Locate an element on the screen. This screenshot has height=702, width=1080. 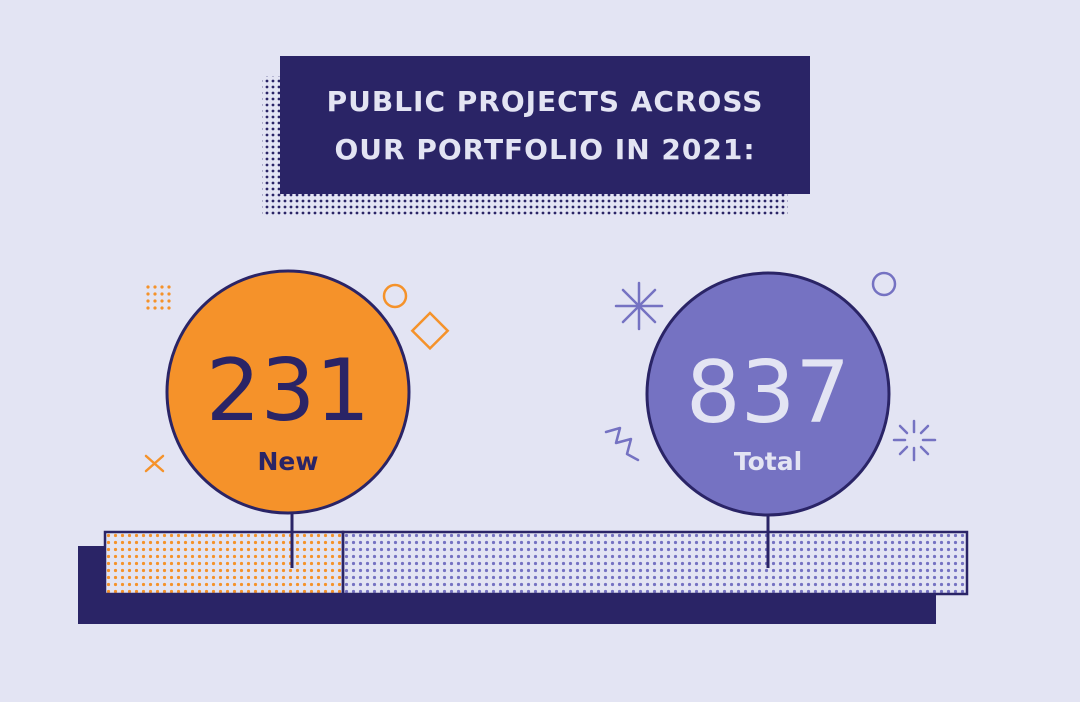
bar-group is located at coordinates (523, 577).